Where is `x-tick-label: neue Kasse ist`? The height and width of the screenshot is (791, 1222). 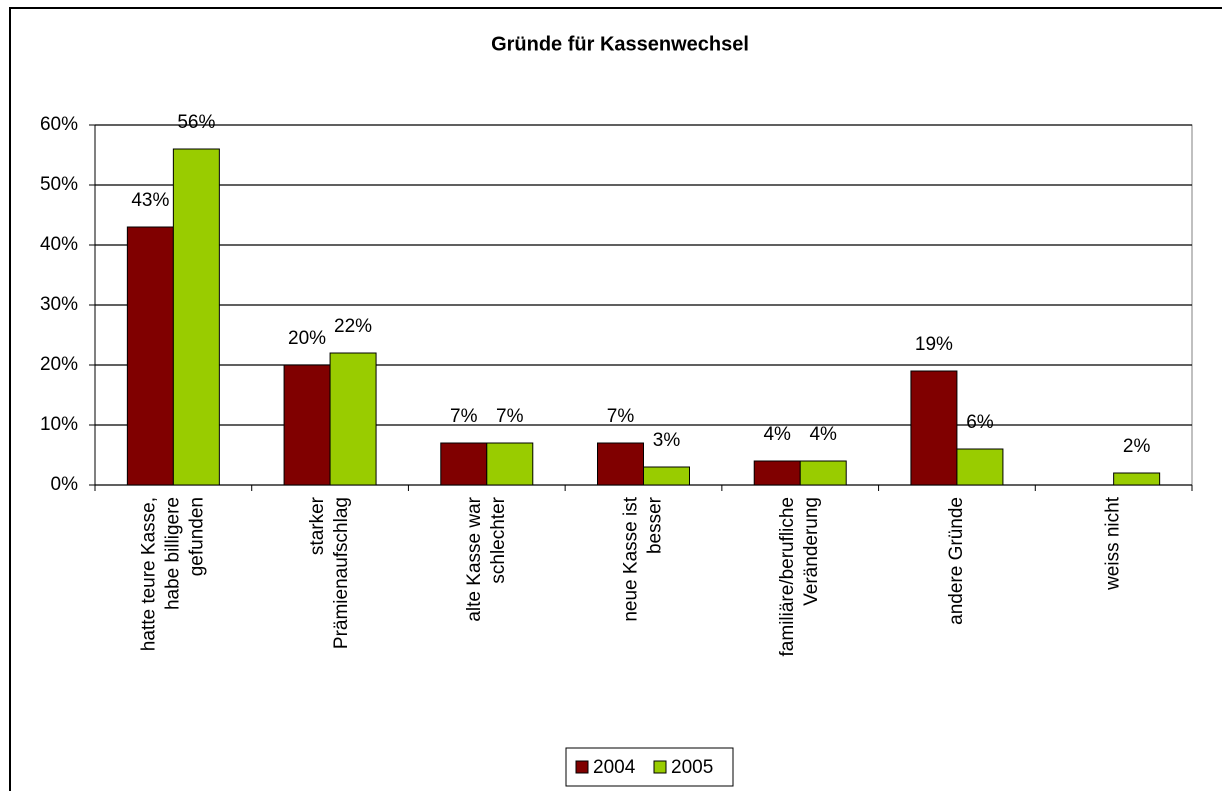
x-tick-label: neue Kasse ist is located at coordinates (631, 558).